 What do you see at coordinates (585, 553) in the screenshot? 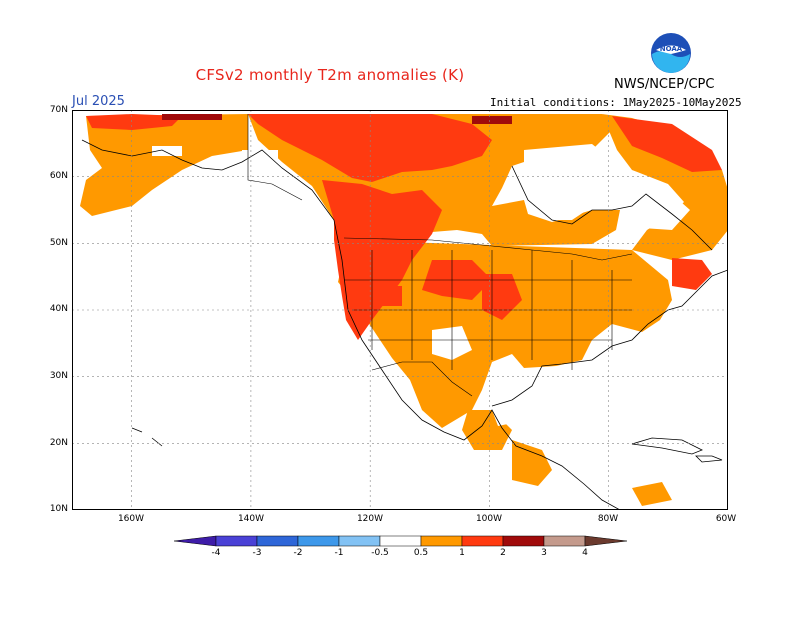
I see `colorbar-label: 4` at bounding box center [585, 553].